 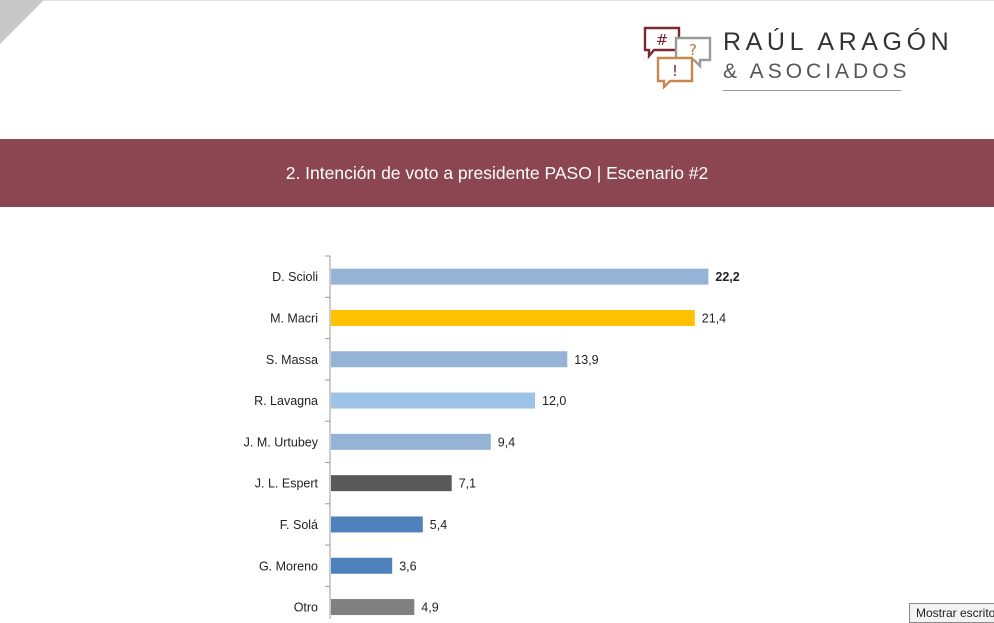 I want to click on data-label: 9,4, so click(x=506, y=442).